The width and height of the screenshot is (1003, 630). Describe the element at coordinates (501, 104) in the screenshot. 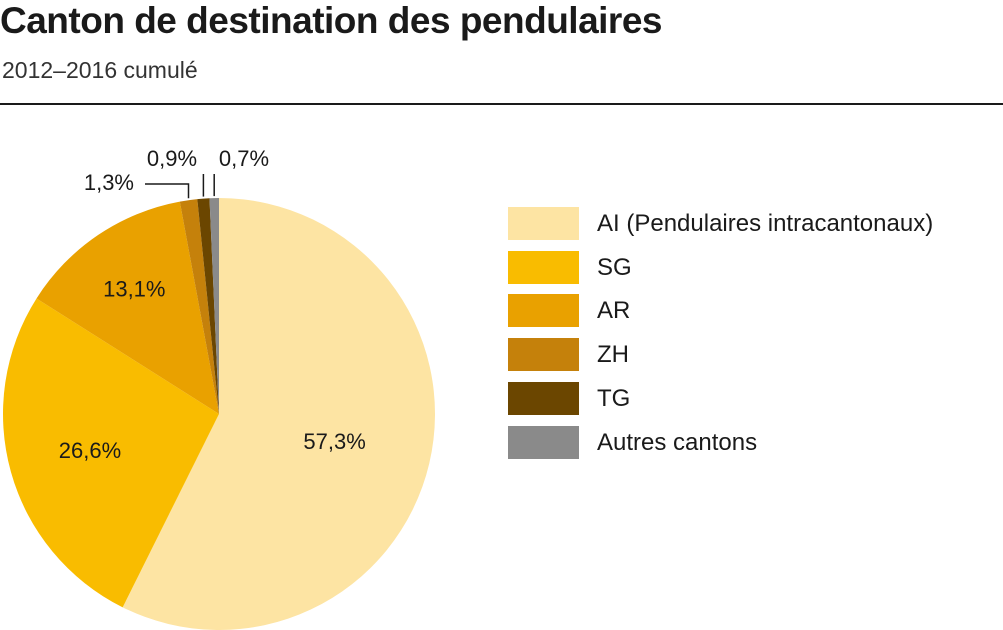

I see `header-divider` at that location.